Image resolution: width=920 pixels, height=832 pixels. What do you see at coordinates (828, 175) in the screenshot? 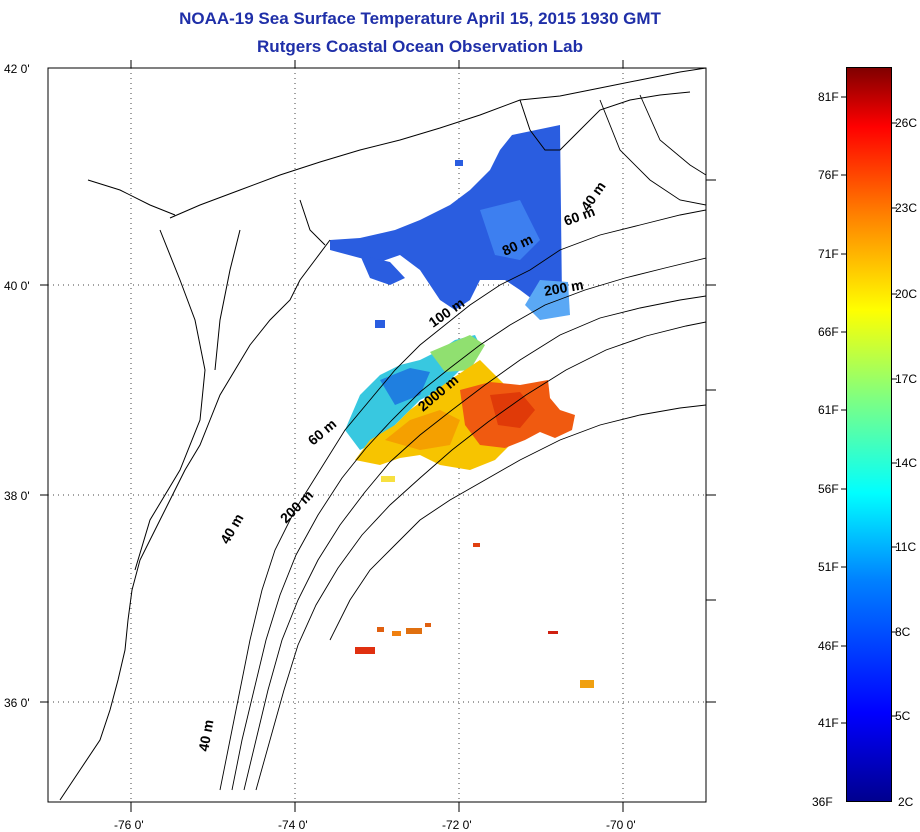
I see `colorbar-f-label: 76F` at bounding box center [828, 175].